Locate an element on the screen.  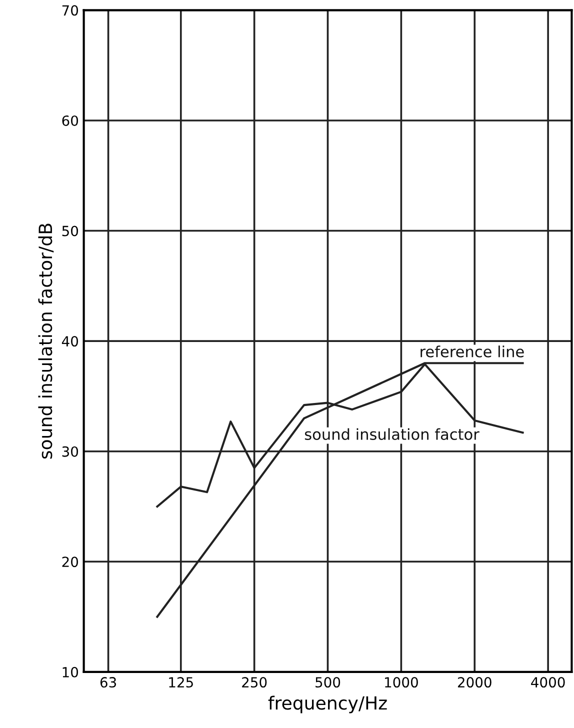
x-tick-label: 4000 is located at coordinates (548, 682).